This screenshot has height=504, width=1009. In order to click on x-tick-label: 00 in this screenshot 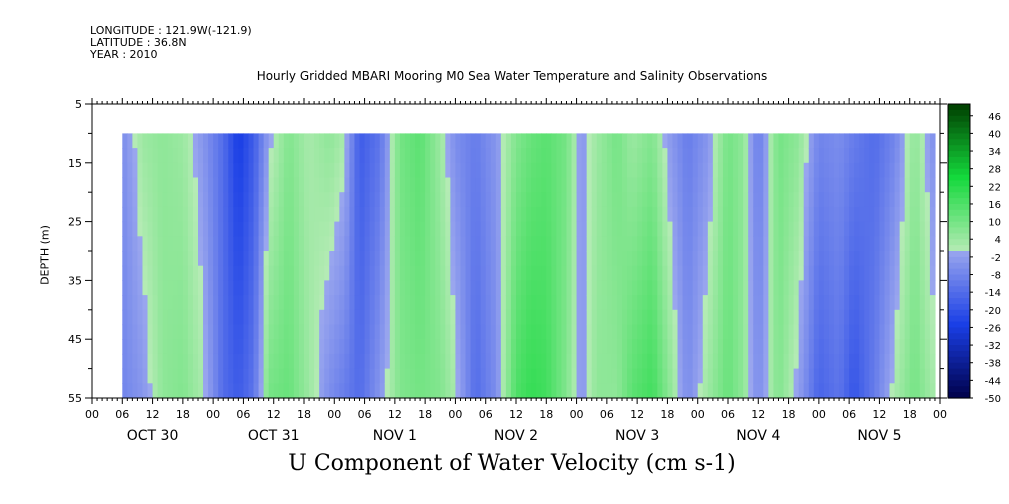, I will do `click(577, 414)`.